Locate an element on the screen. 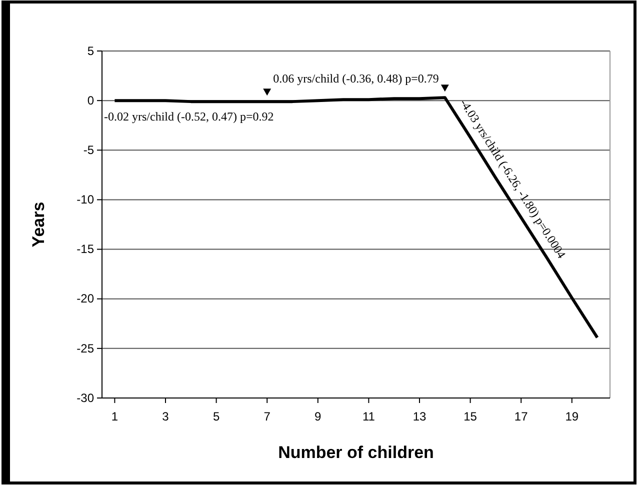 The width and height of the screenshot is (638, 486). y-tick-label: -5 is located at coordinates (88, 149).